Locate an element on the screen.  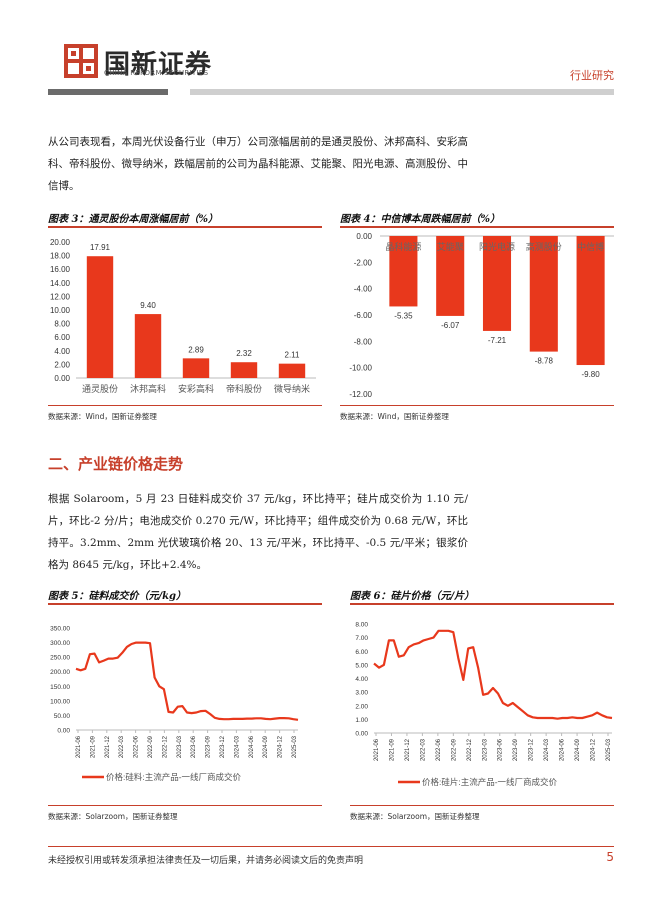
fig3-ytick: 4.00 is located at coordinates (62, 351).